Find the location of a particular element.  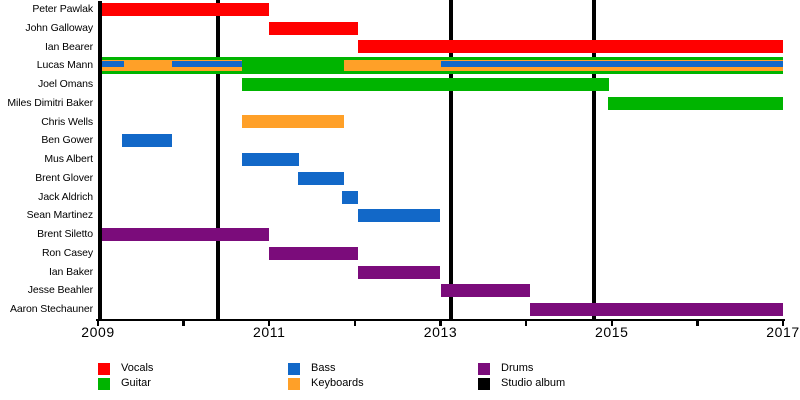

legend-label: Drums is located at coordinates (517, 368).